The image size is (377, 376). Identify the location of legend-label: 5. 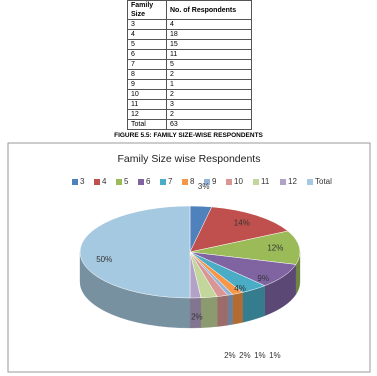
(126, 181).